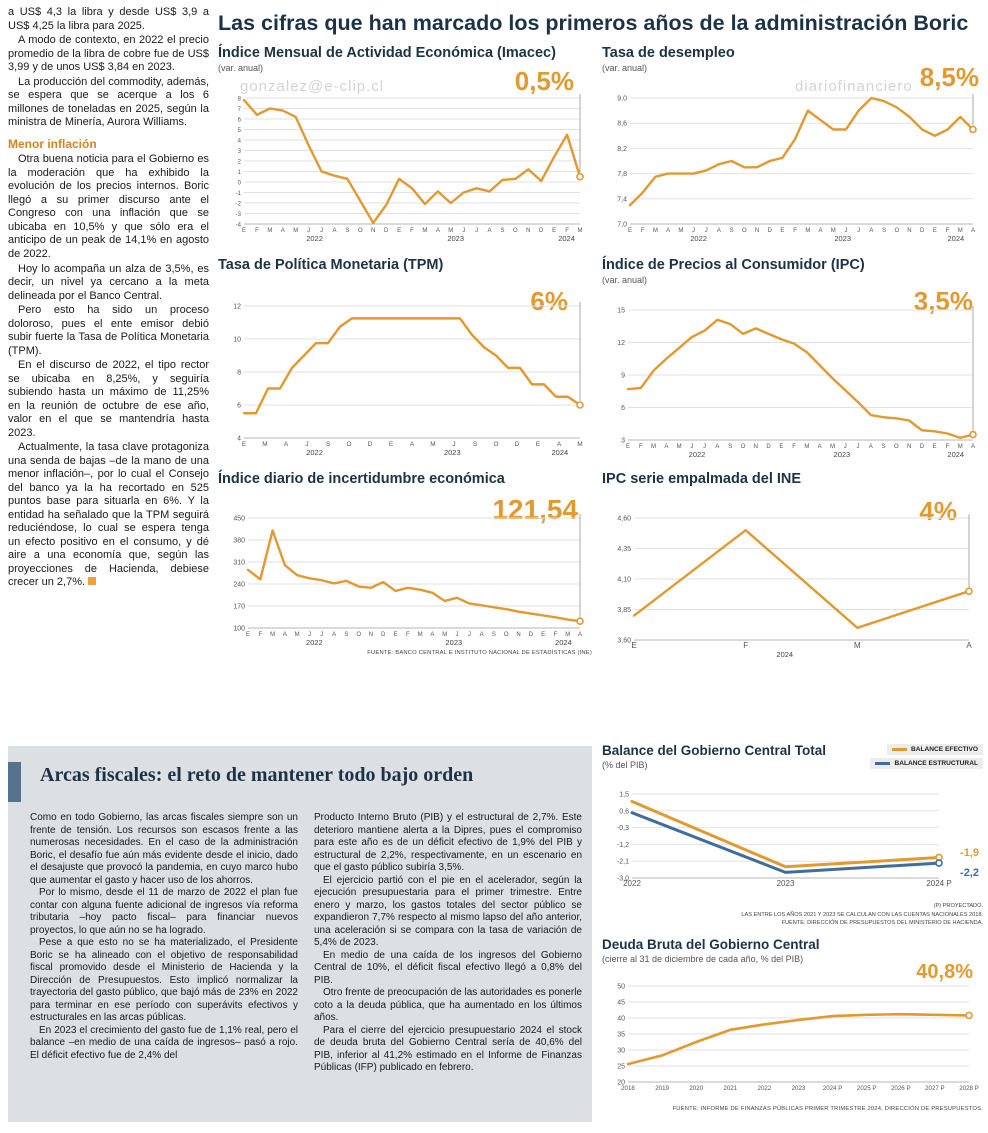 Image resolution: width=988 pixels, height=1133 pixels. Describe the element at coordinates (621, 987) in the screenshot. I see `svg-text: 50` at that location.